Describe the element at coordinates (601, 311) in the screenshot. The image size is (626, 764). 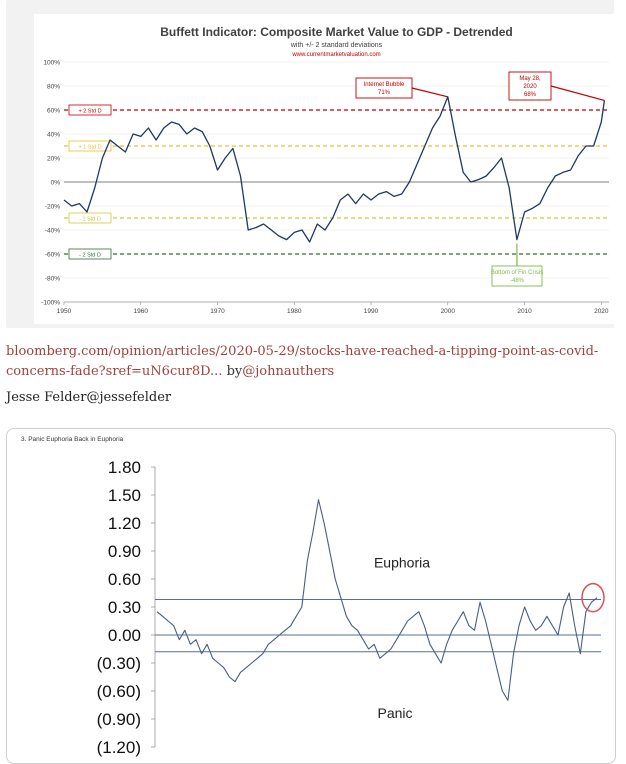
I see `x-tick-label: 2020` at that location.